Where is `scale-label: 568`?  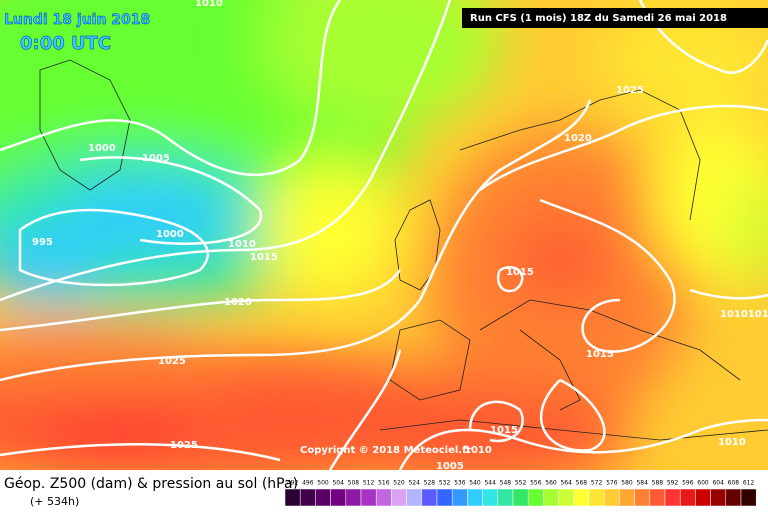 scale-label: 568 is located at coordinates (582, 483).